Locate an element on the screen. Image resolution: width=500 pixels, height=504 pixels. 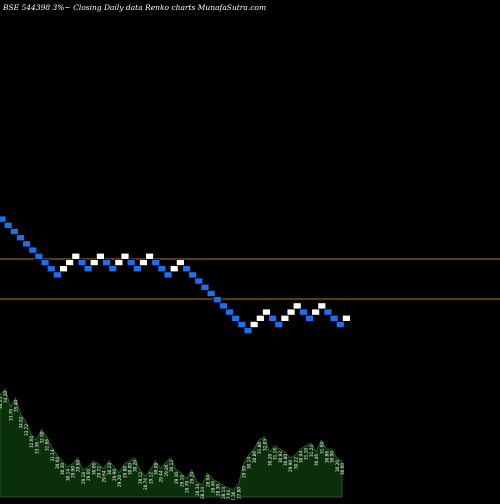
volume-label: 30.46 is located at coordinates (316, 460).